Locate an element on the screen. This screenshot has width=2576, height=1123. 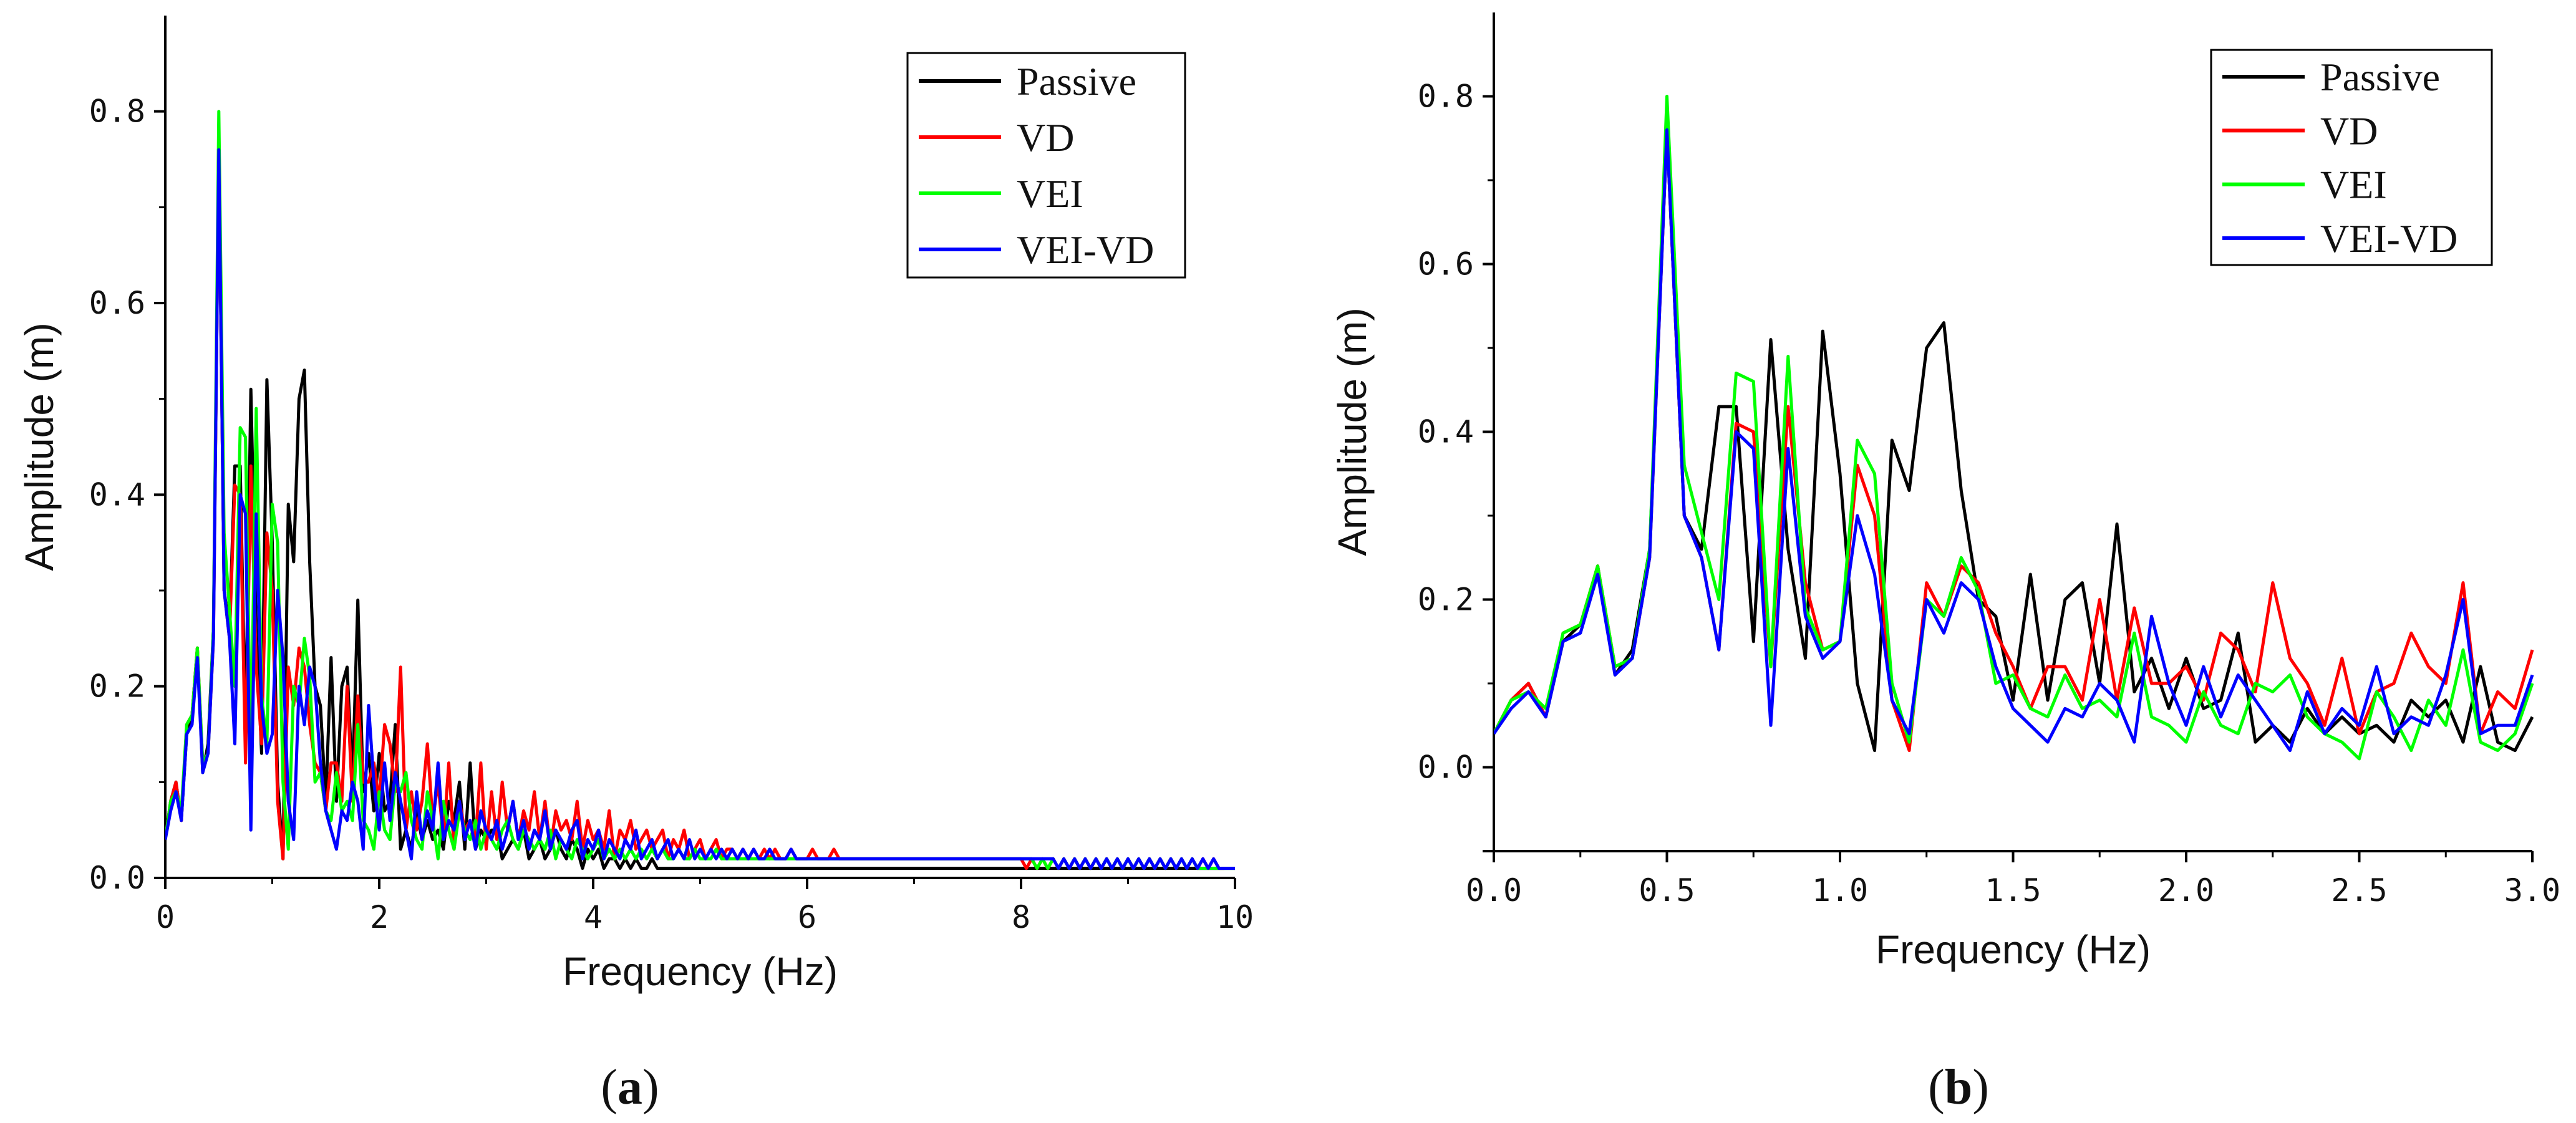
panel-a-legend-label: VEI-VD is located at coordinates (1085, 250).